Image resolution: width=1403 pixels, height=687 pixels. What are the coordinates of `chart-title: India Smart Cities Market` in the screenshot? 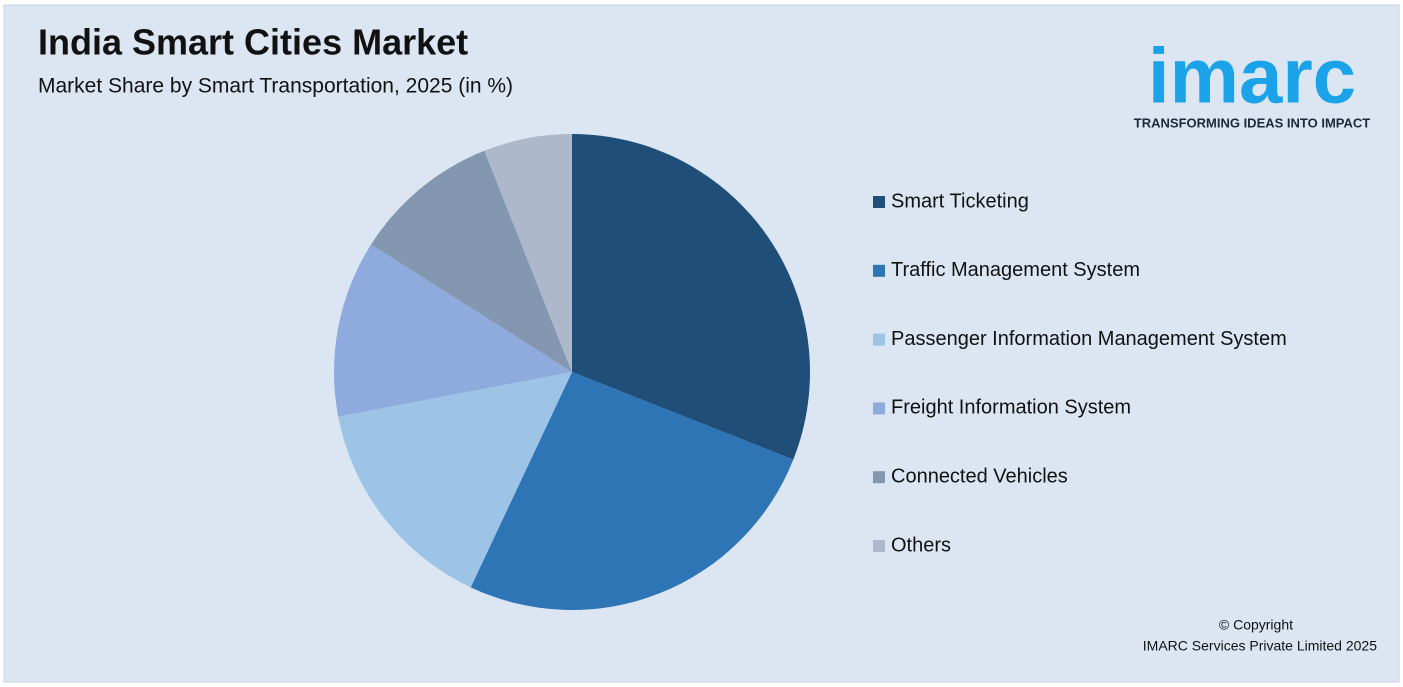 It's located at (253, 42).